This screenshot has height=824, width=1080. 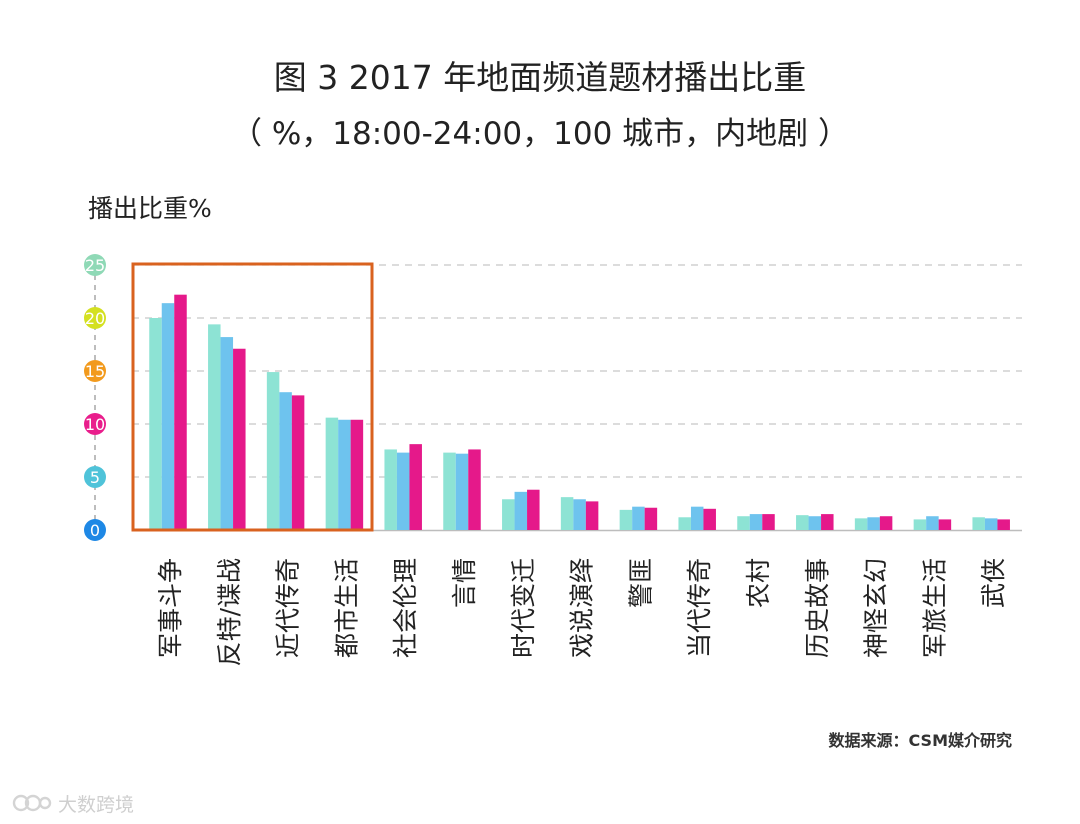 I want to click on y-tick-label: 20, so click(x=95, y=318).